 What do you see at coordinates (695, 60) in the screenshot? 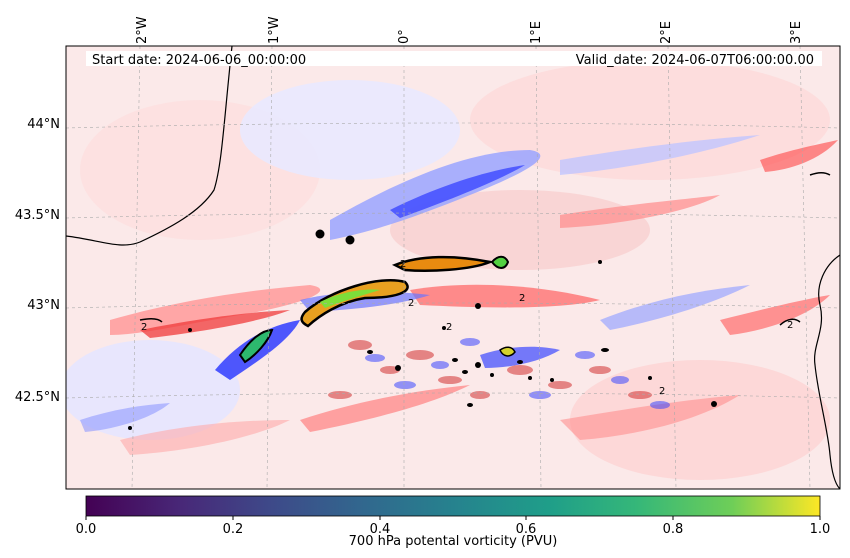
I see `valid-date: Valid_date: 2024-06-07T06:00:00.00` at bounding box center [695, 60].